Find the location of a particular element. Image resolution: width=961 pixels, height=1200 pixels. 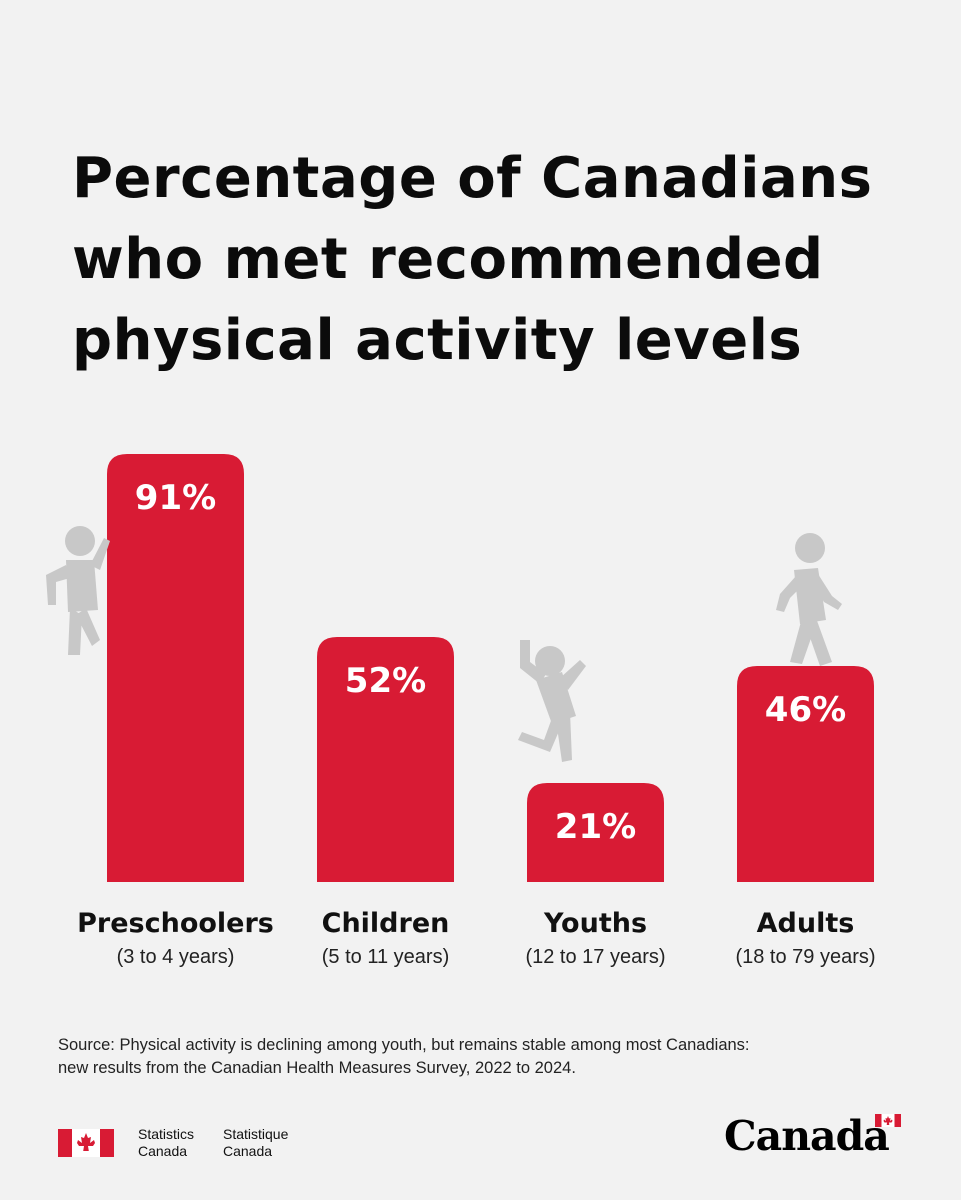

canada-flag-icon is located at coordinates (86, 1143).